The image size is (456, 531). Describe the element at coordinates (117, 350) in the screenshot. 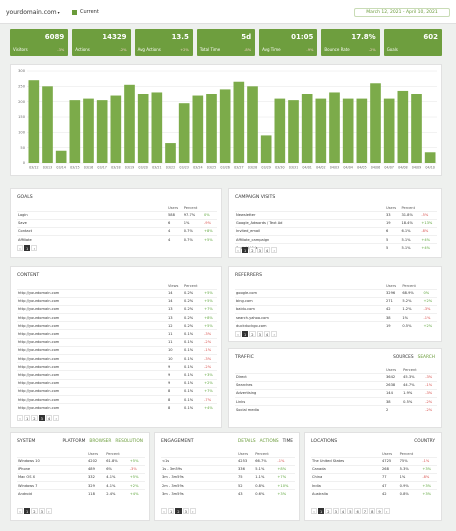

I see `table-row: http://yourdomain.com 10 0.1% -1%` at that location.